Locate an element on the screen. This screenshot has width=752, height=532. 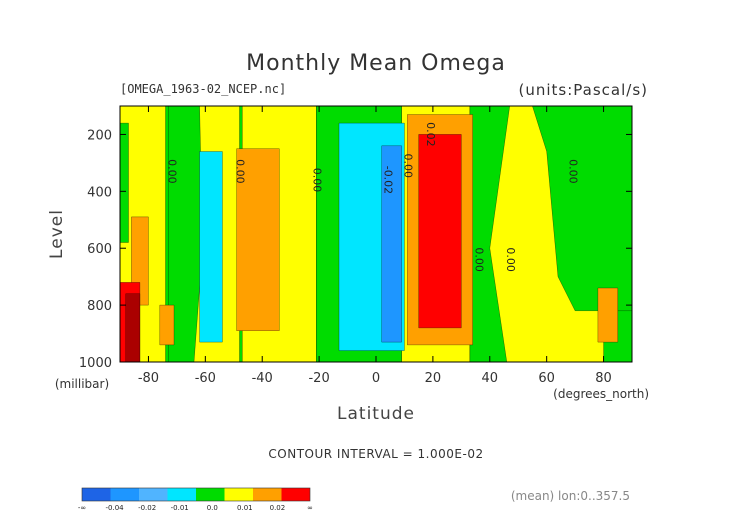
contour-label-1: 0.00 is located at coordinates (240, 171).